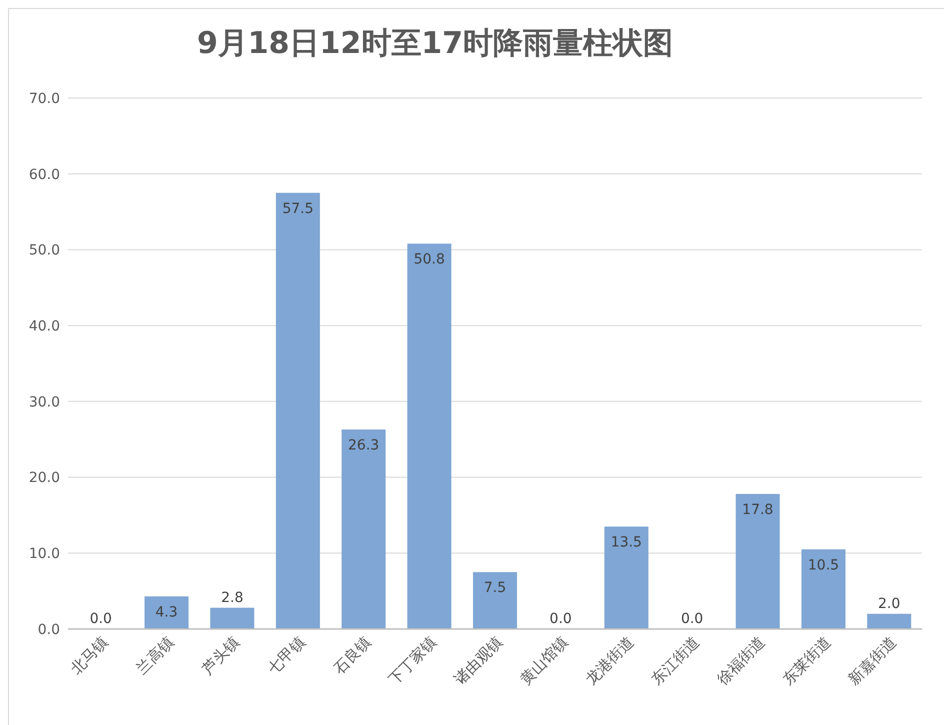 The height and width of the screenshot is (725, 944). Describe the element at coordinates (872, 660) in the screenshot. I see `x-tick-label: 新嘉街道` at that location.